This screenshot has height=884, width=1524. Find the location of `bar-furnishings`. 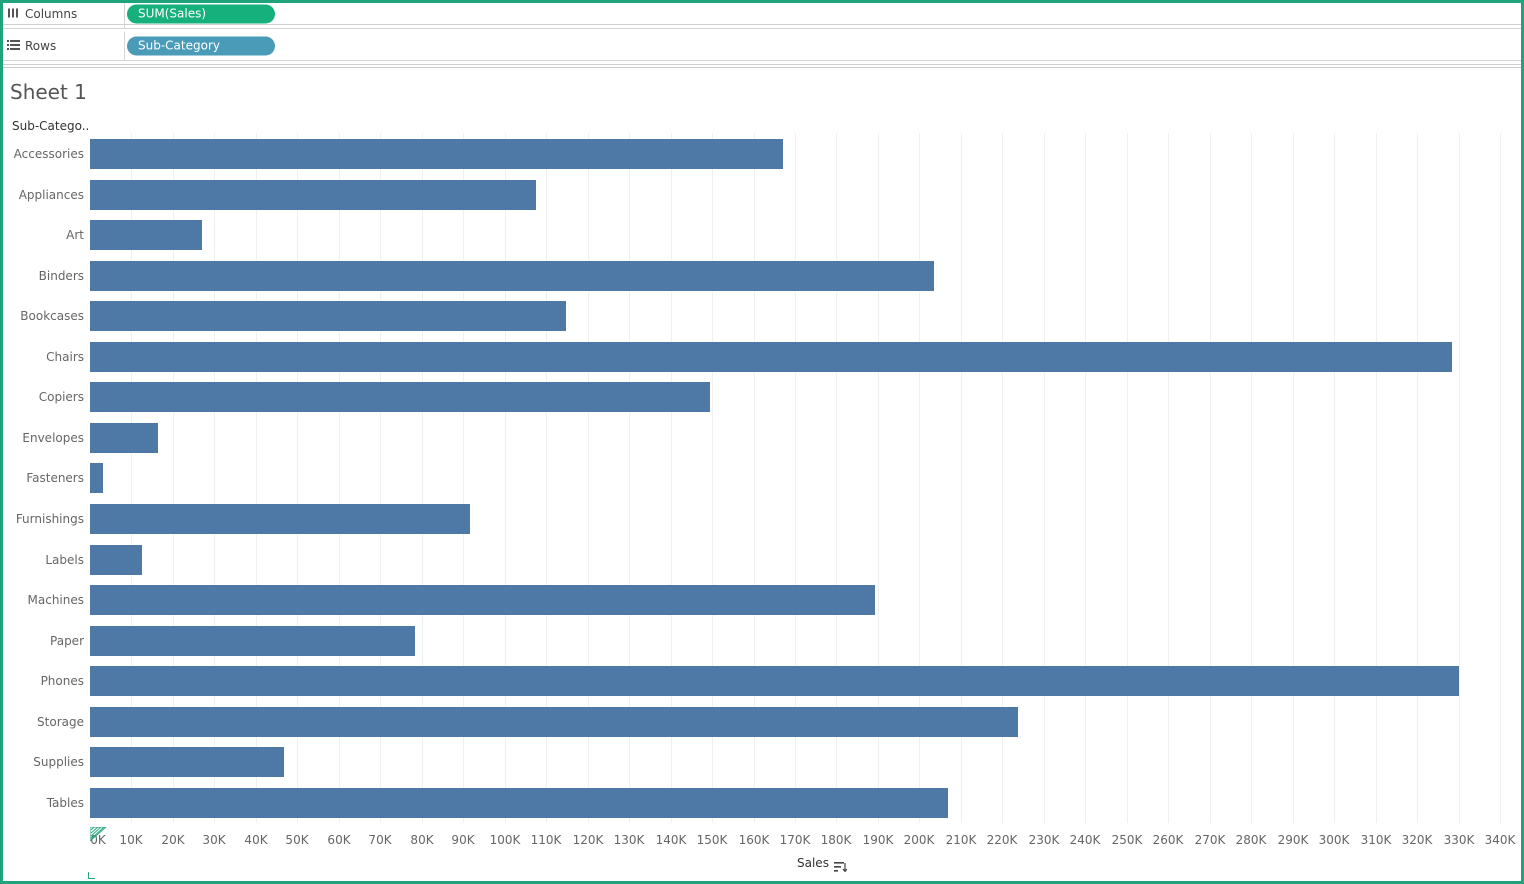

bar-furnishings is located at coordinates (280, 519).